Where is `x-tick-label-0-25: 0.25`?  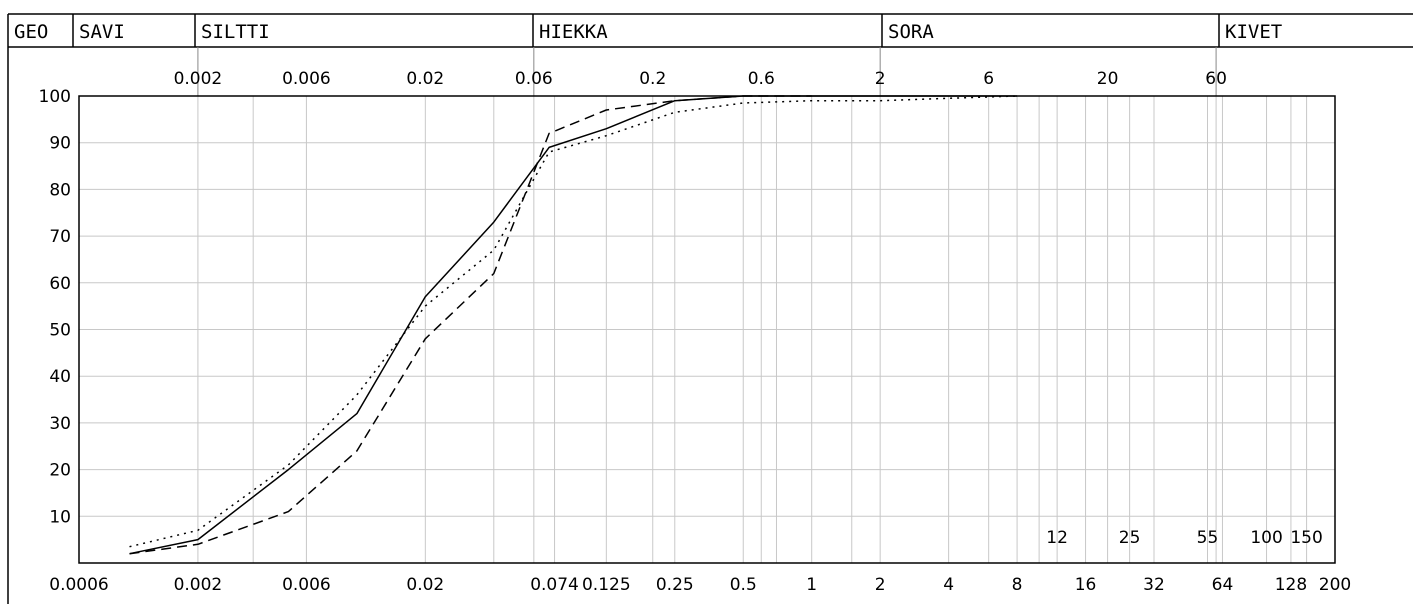
x-tick-label-0-25: 0.25 is located at coordinates (675, 585).